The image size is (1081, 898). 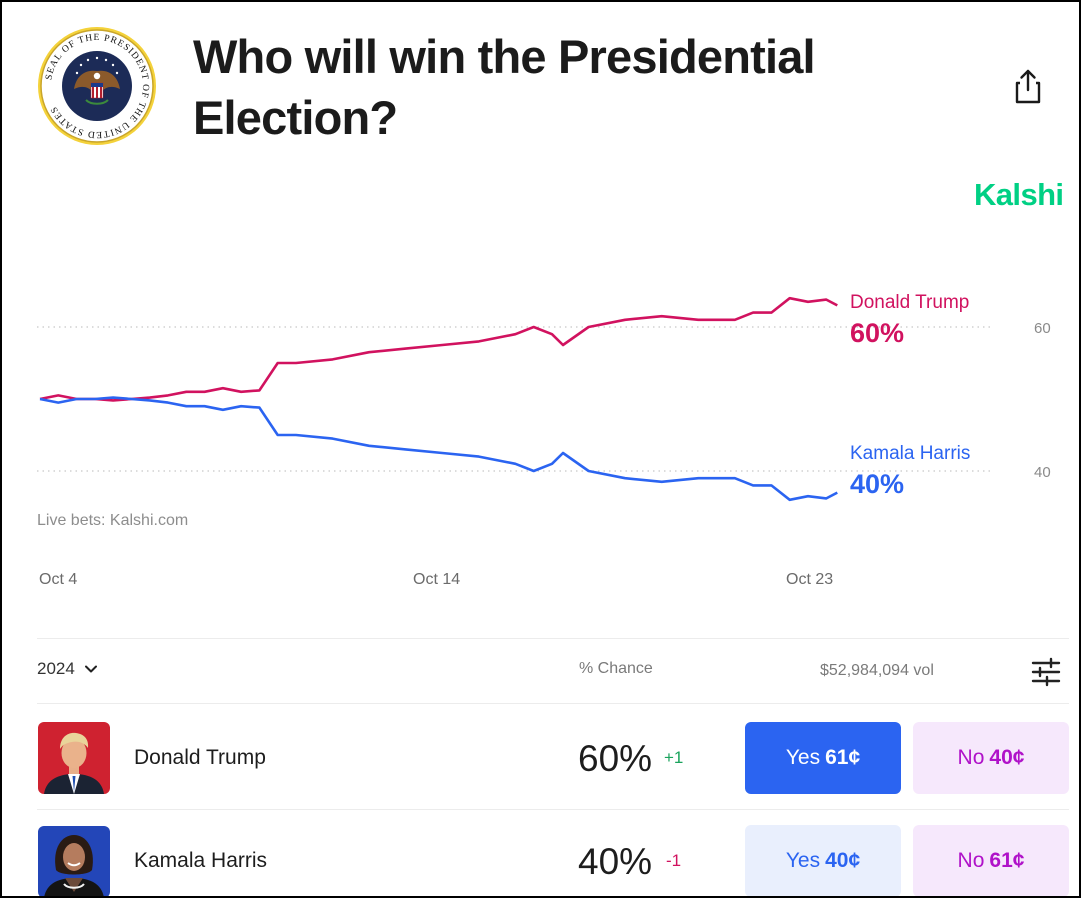 I want to click on table-row-trump: Donald Trump 60% +1 Yes 61¢ No 40¢, so click(x=540, y=757).